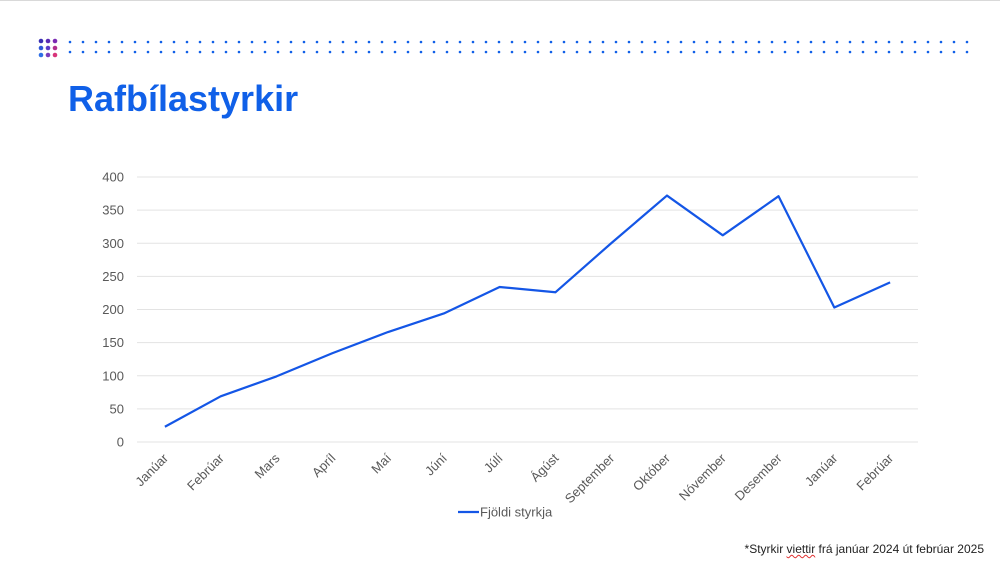 The width and height of the screenshot is (1000, 565). What do you see at coordinates (113, 375) in the screenshot?
I see `y-tick-label: 100` at bounding box center [113, 375].